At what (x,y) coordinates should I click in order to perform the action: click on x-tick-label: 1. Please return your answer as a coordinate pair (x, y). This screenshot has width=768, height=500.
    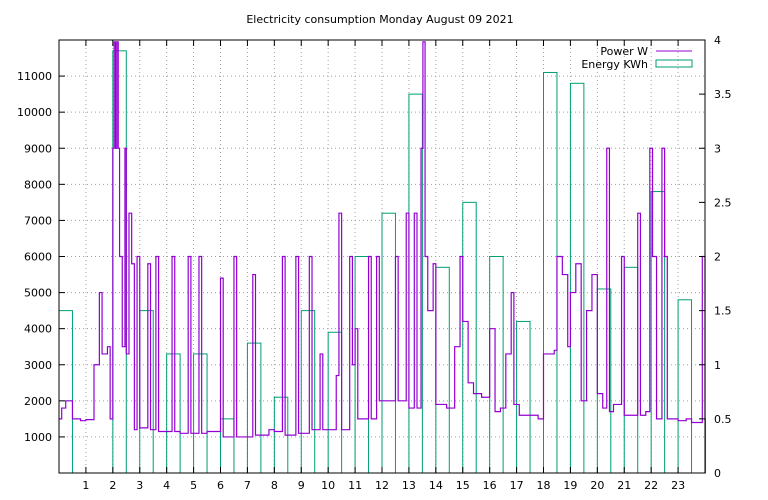
    Looking at the image, I should click on (85, 485).